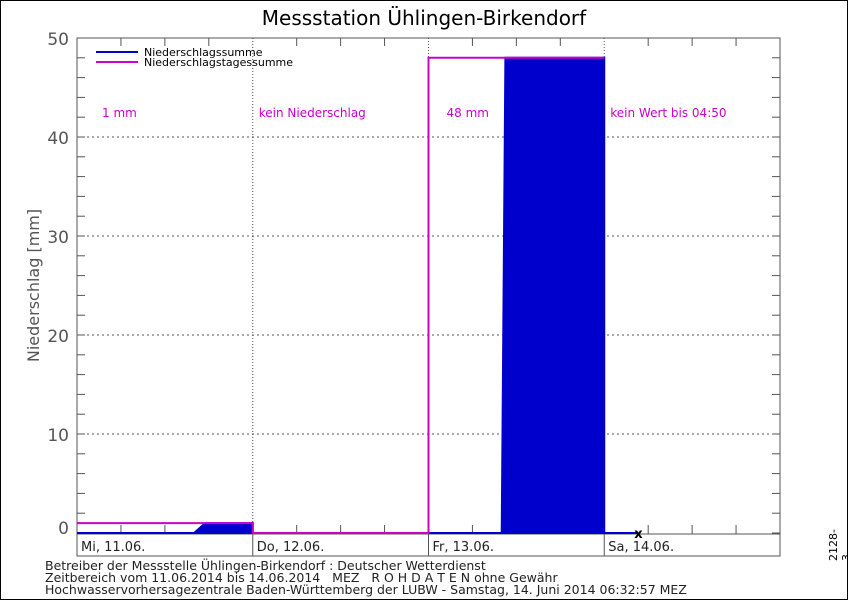 The width and height of the screenshot is (848, 600). What do you see at coordinates (638, 534) in the screenshot?
I see `last-value-marker: x` at bounding box center [638, 534].